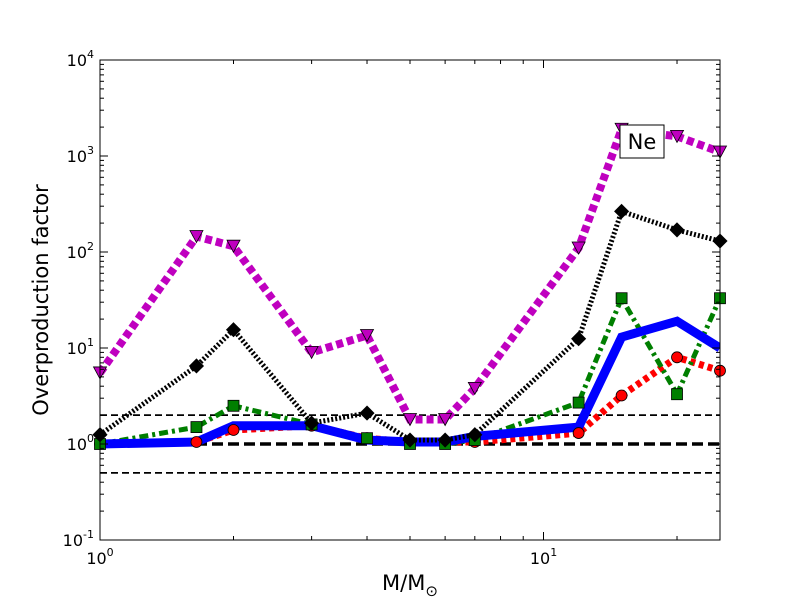  I want to click on x-tick-label-1: 10¹, so click(543, 557).